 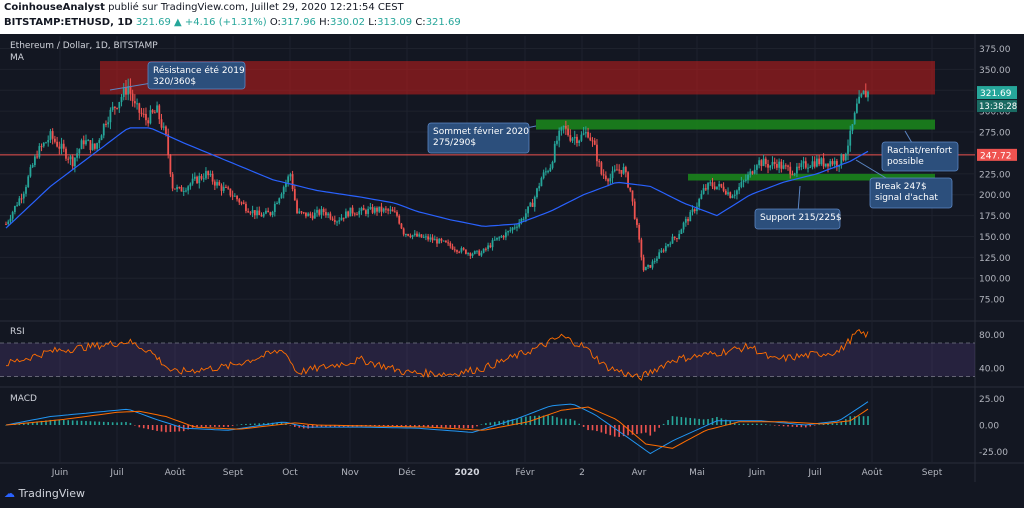 What do you see at coordinates (466, 473) in the screenshot?
I see `x-tick-label: 2020` at bounding box center [466, 473].